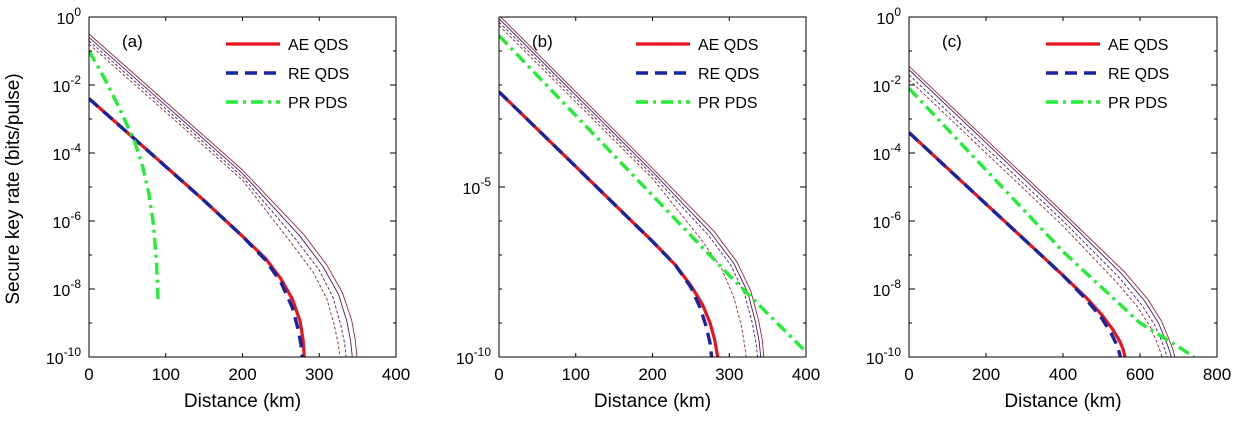 This screenshot has height=424, width=1238. What do you see at coordinates (1140, 374) in the screenshot?
I see `x-tick-label: 600` at bounding box center [1140, 374].